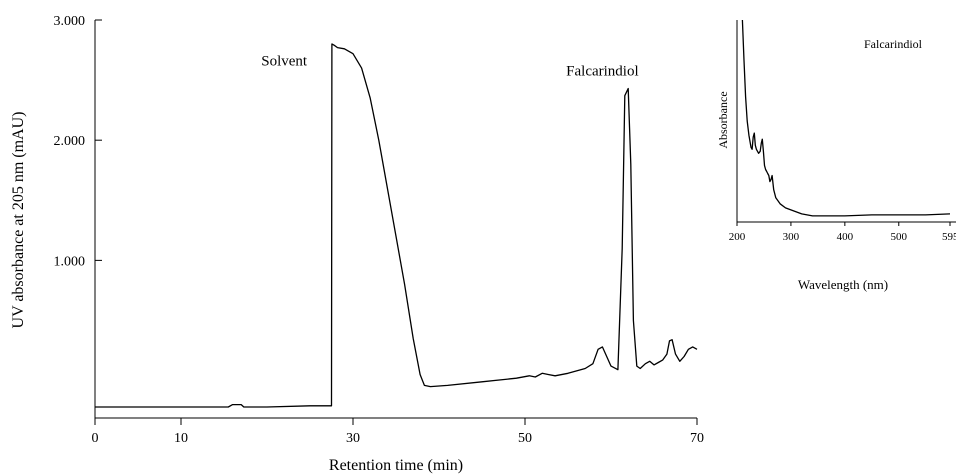 This screenshot has width=956, height=474. I want to click on inset-x-tick-label: 500, so click(899, 237).